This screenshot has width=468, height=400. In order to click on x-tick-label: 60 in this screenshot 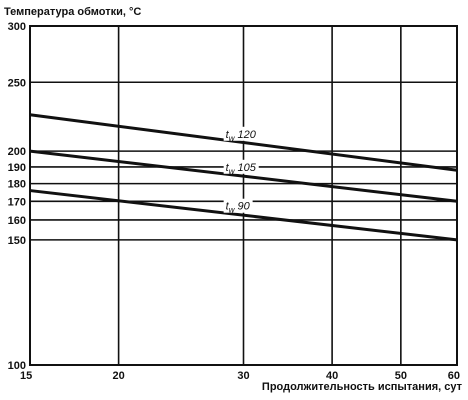, I will do `click(454, 376)`.